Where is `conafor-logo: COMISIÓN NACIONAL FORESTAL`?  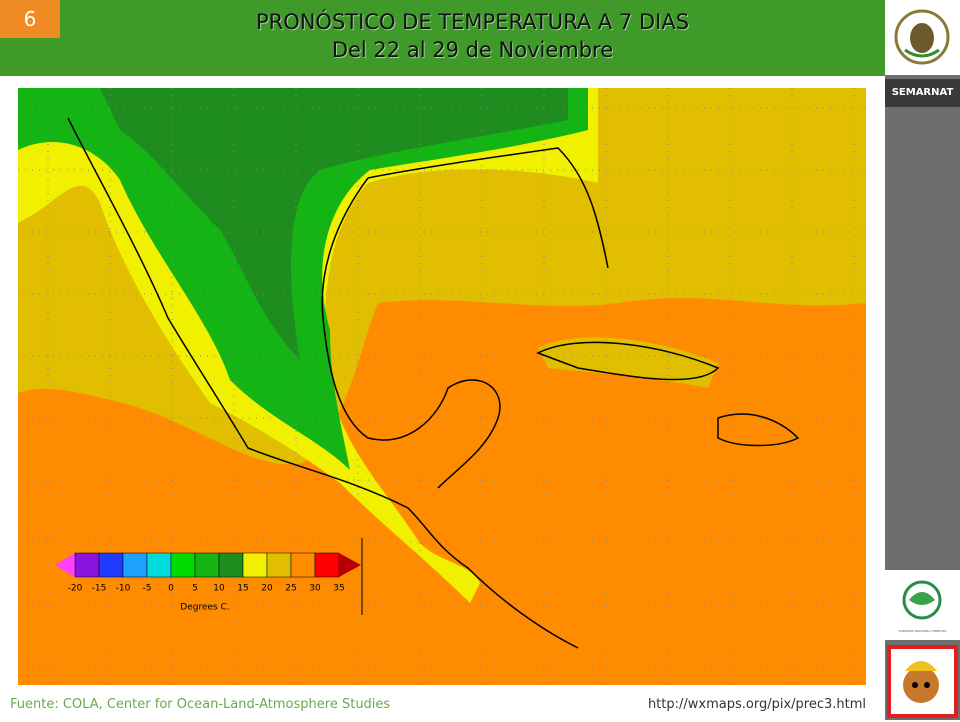
conafor-logo: COMISIÓN NACIONAL FORESTAL is located at coordinates (922, 605).